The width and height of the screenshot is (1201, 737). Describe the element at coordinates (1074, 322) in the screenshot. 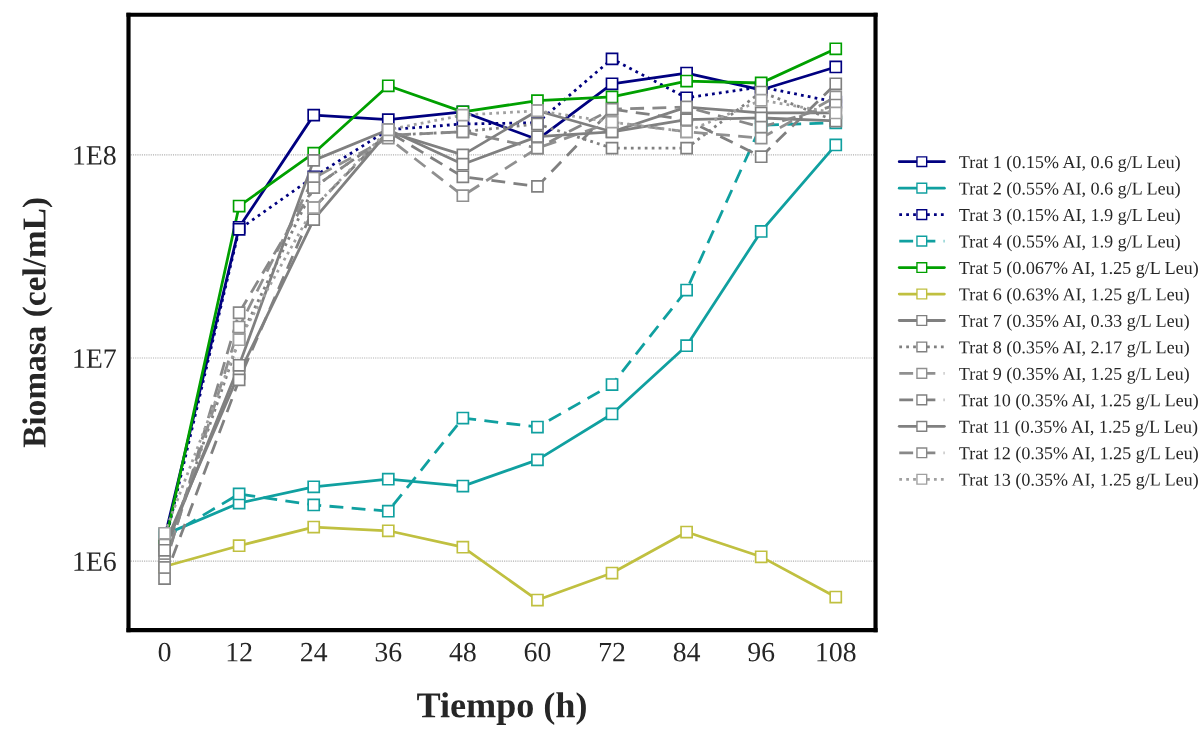

I see `legend-label: Trat 7 (0.35% AI, 0.33 g/L Leu)` at that location.